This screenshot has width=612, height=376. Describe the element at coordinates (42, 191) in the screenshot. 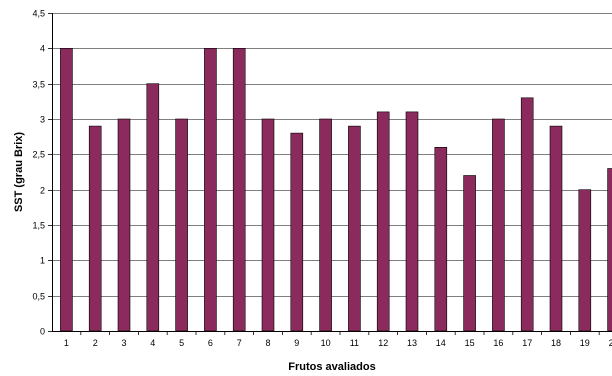

I see `y-tick-label: 2` at that location.